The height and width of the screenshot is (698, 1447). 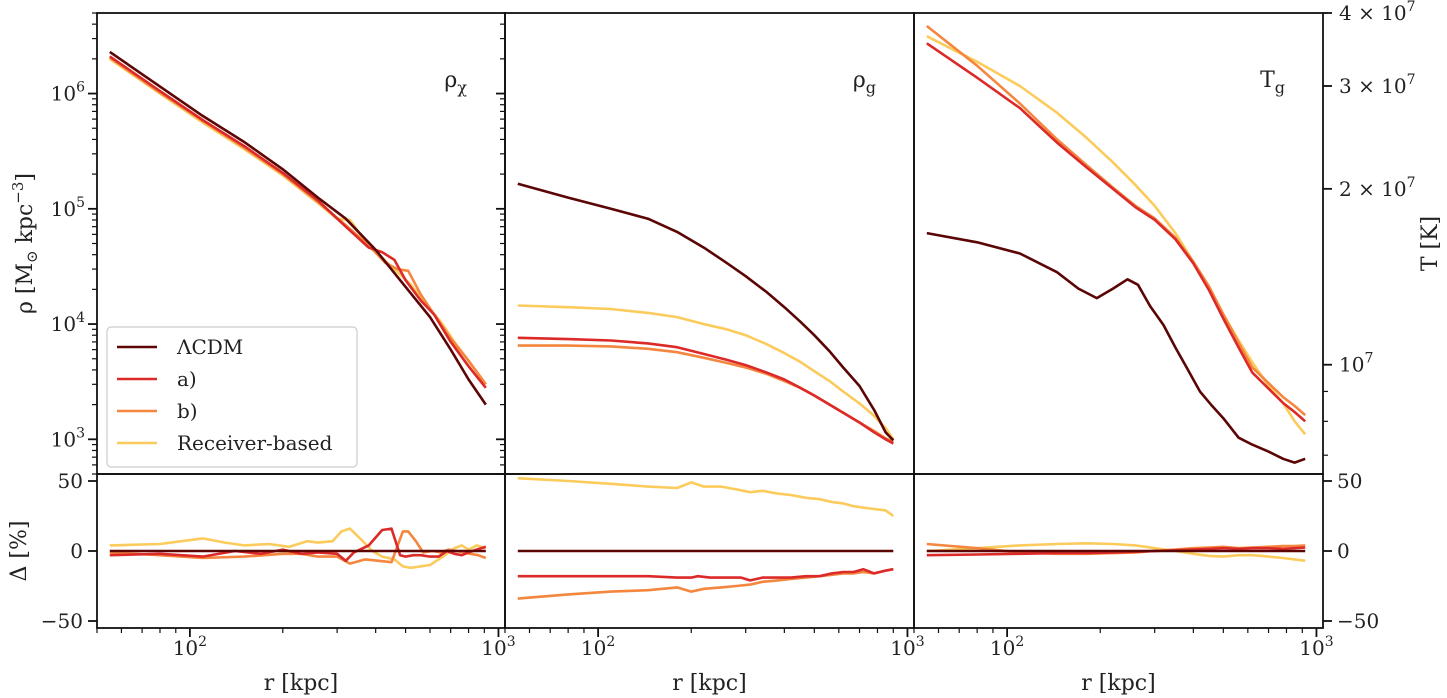 I want to click on series-a-t-g, so click(x=1116, y=232).